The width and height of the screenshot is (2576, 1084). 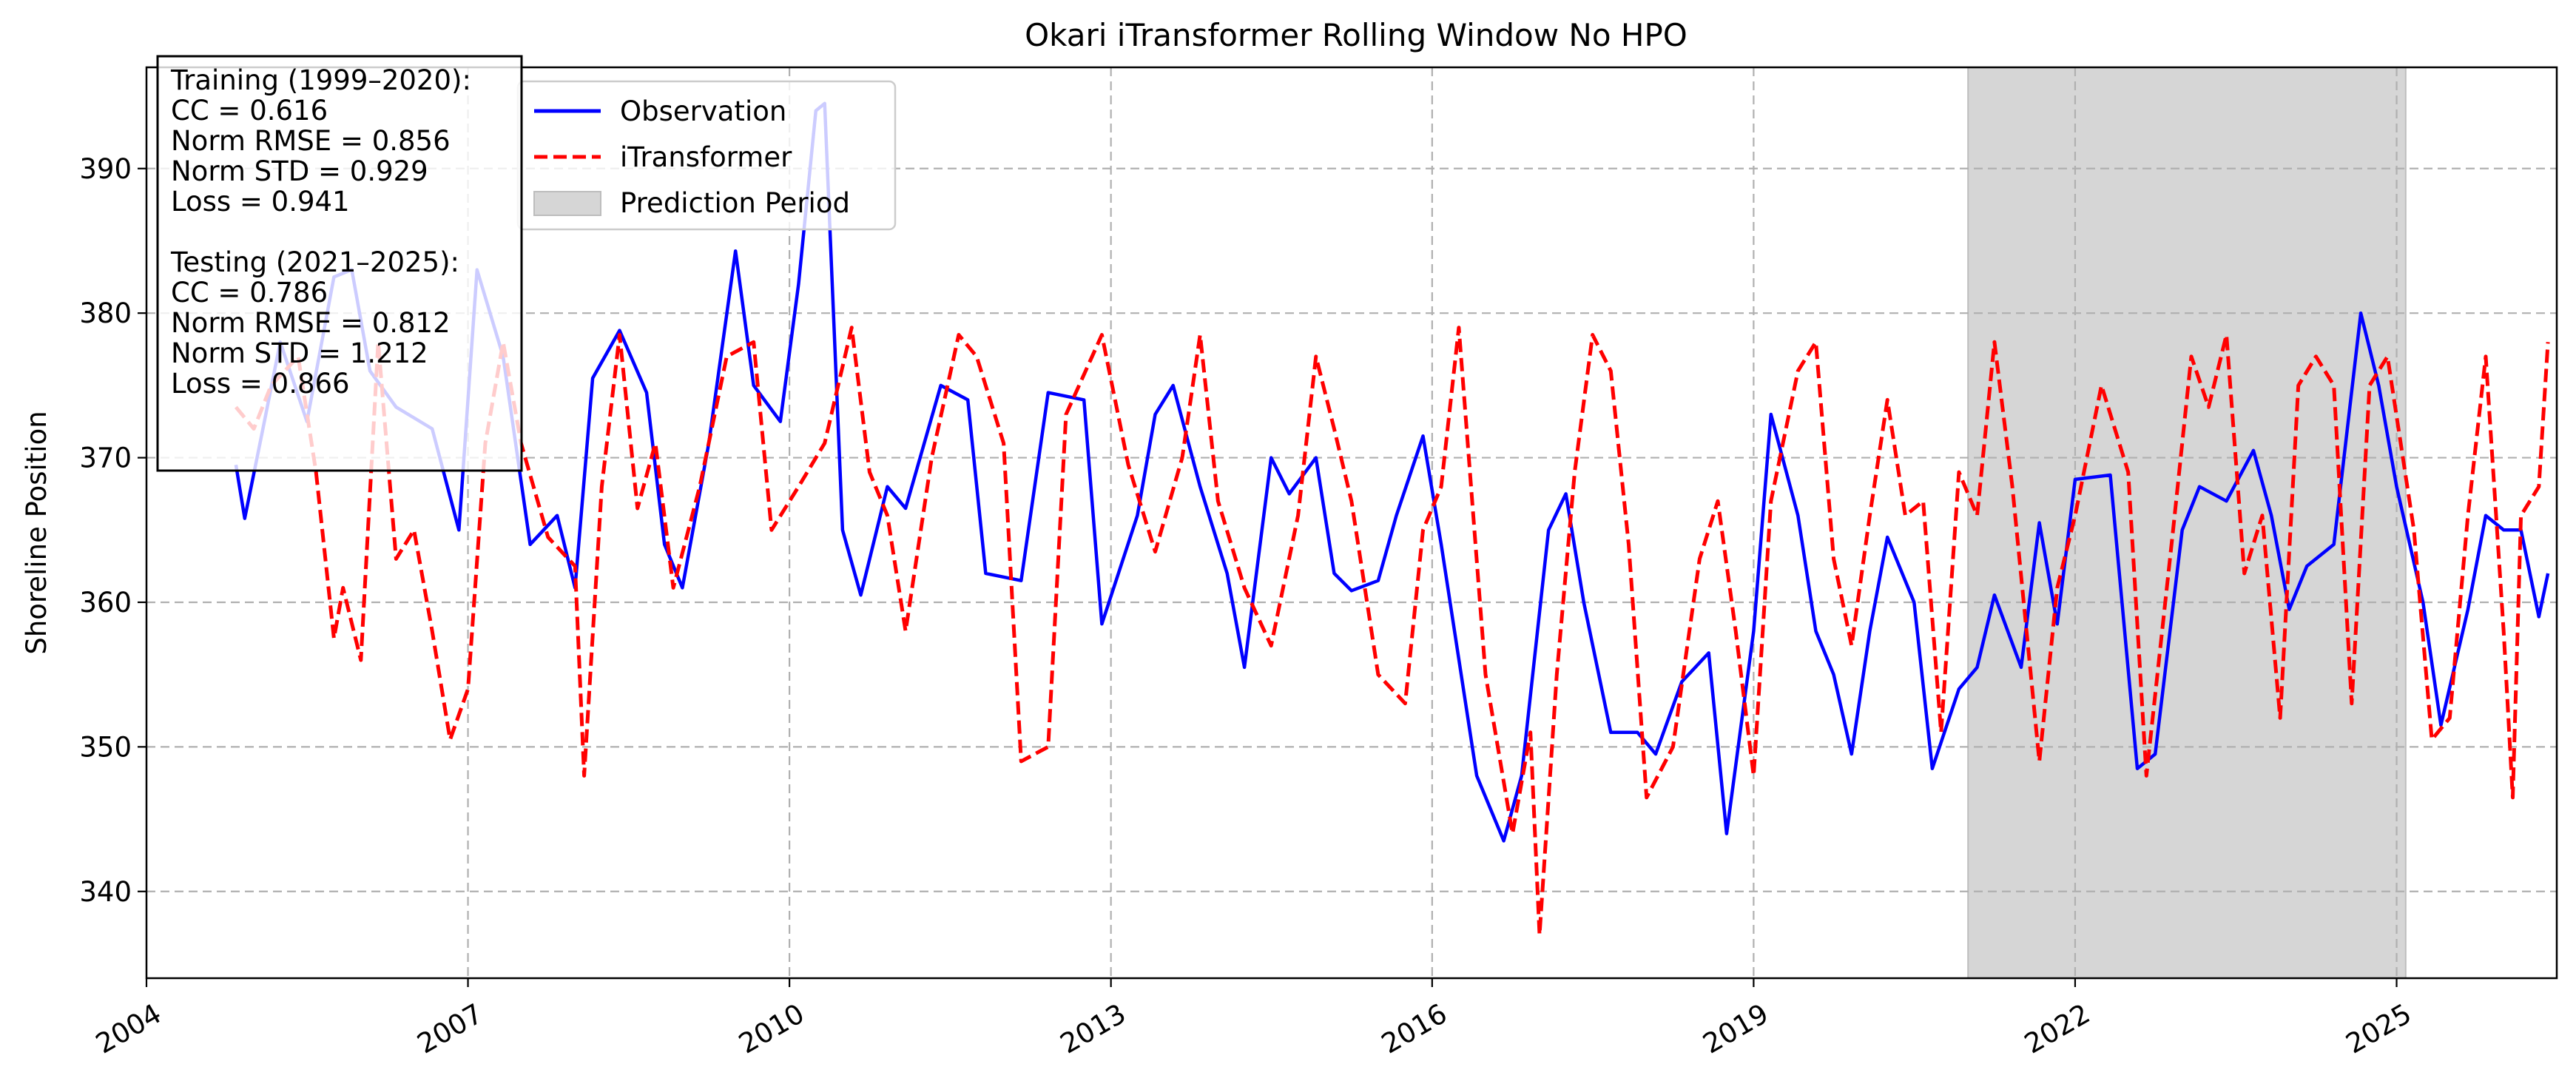 I want to click on stats-text-line: Norm RMSE = 0.812, so click(x=311, y=323).